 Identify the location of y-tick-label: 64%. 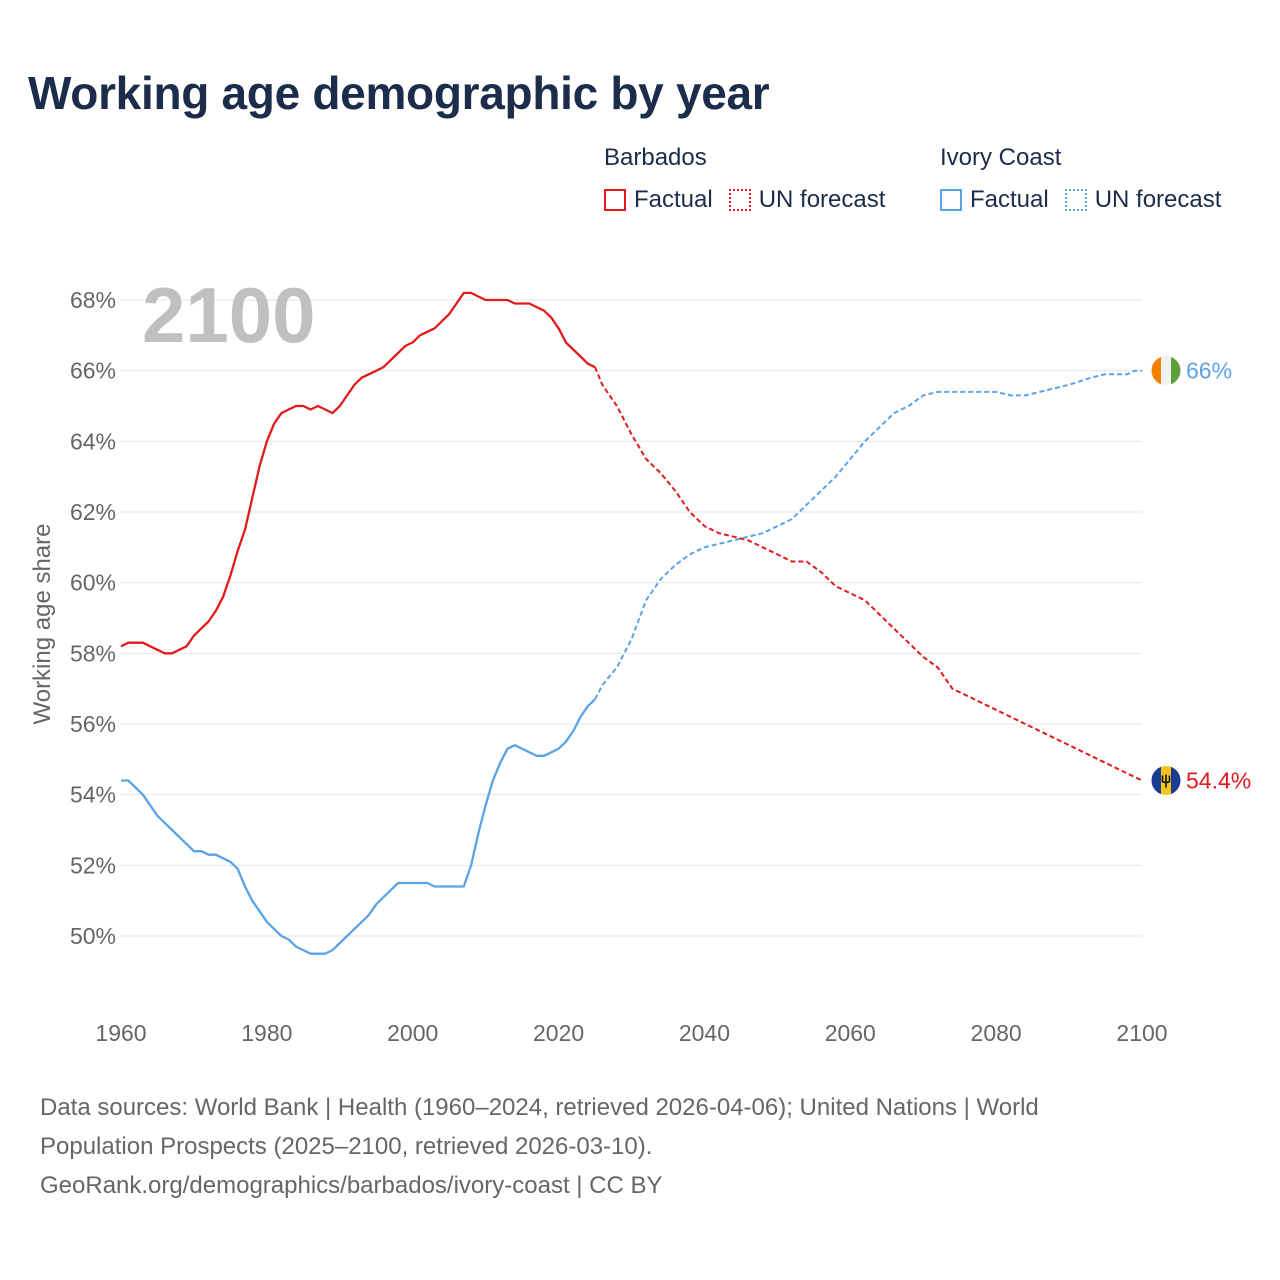
(93, 441).